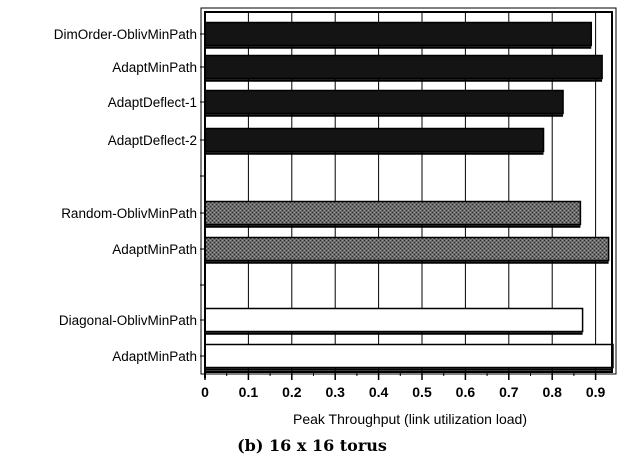 The height and width of the screenshot is (466, 621). Describe the element at coordinates (335, 392) in the screenshot. I see `x-tick-label: 0.3` at that location.